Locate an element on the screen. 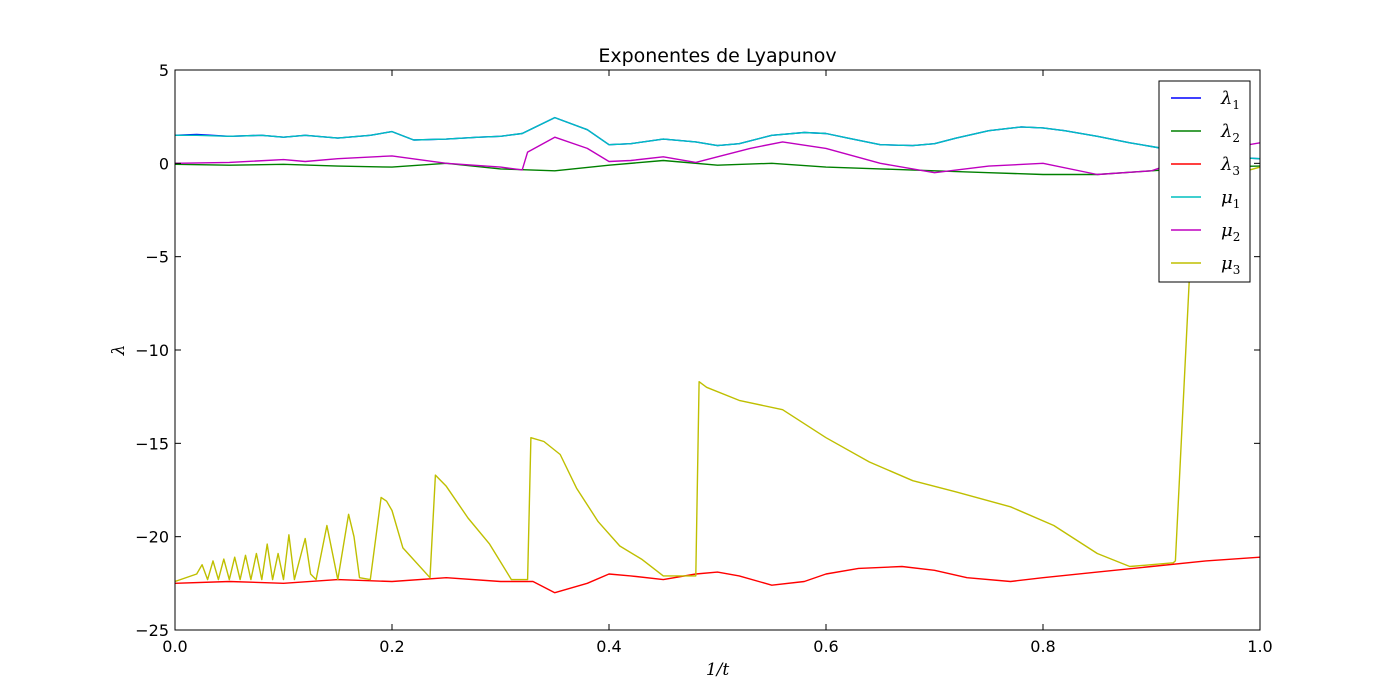  x-axis-label: 1/t is located at coordinates (718, 670).